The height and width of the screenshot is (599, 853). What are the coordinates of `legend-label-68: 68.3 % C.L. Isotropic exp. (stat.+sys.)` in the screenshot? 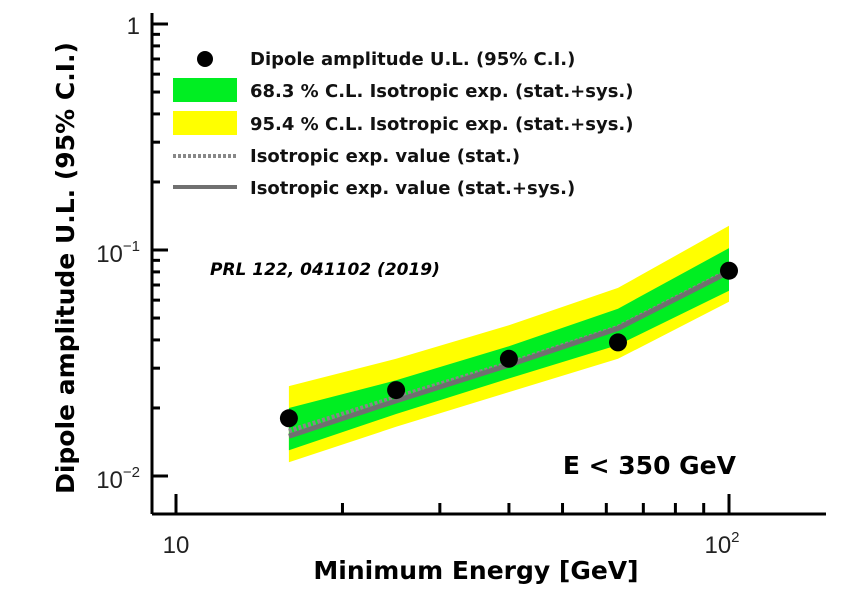 It's located at (441, 91).